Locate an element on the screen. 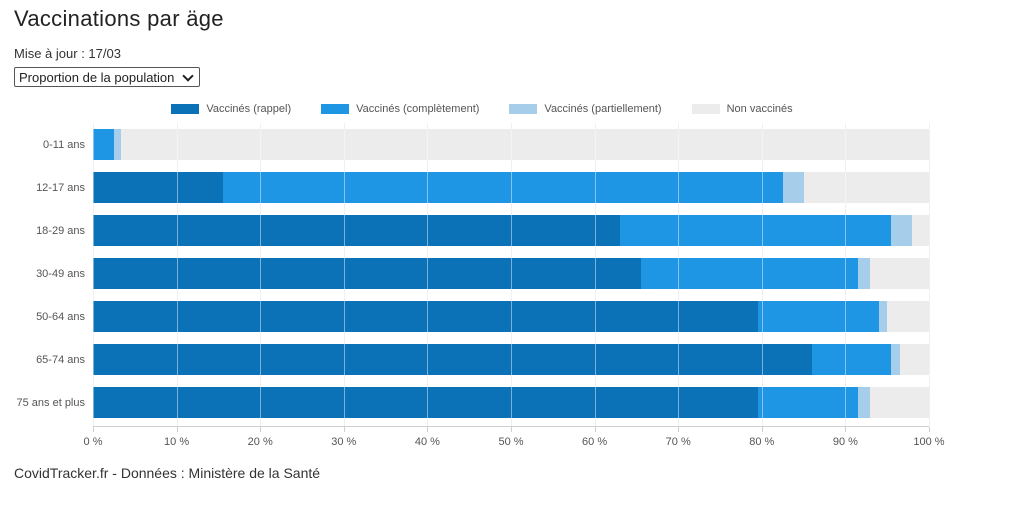 The height and width of the screenshot is (506, 1024). axis-tick-label: 30 % is located at coordinates (344, 442).